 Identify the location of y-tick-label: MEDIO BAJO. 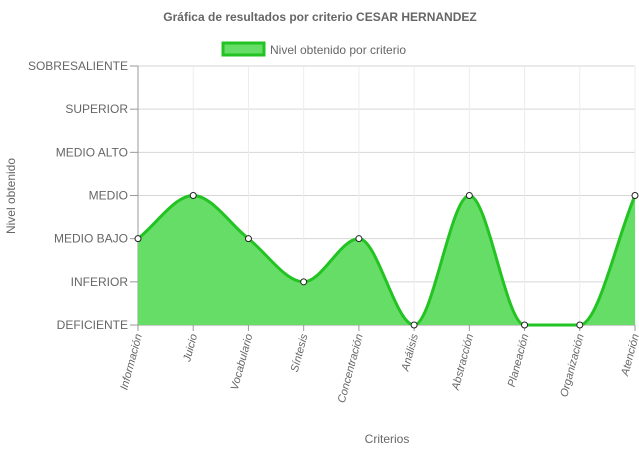
(91, 239).